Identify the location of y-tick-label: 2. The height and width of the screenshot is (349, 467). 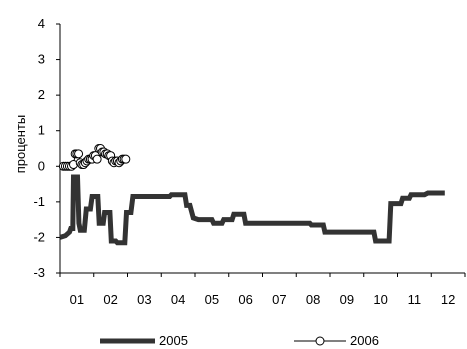
(41, 94).